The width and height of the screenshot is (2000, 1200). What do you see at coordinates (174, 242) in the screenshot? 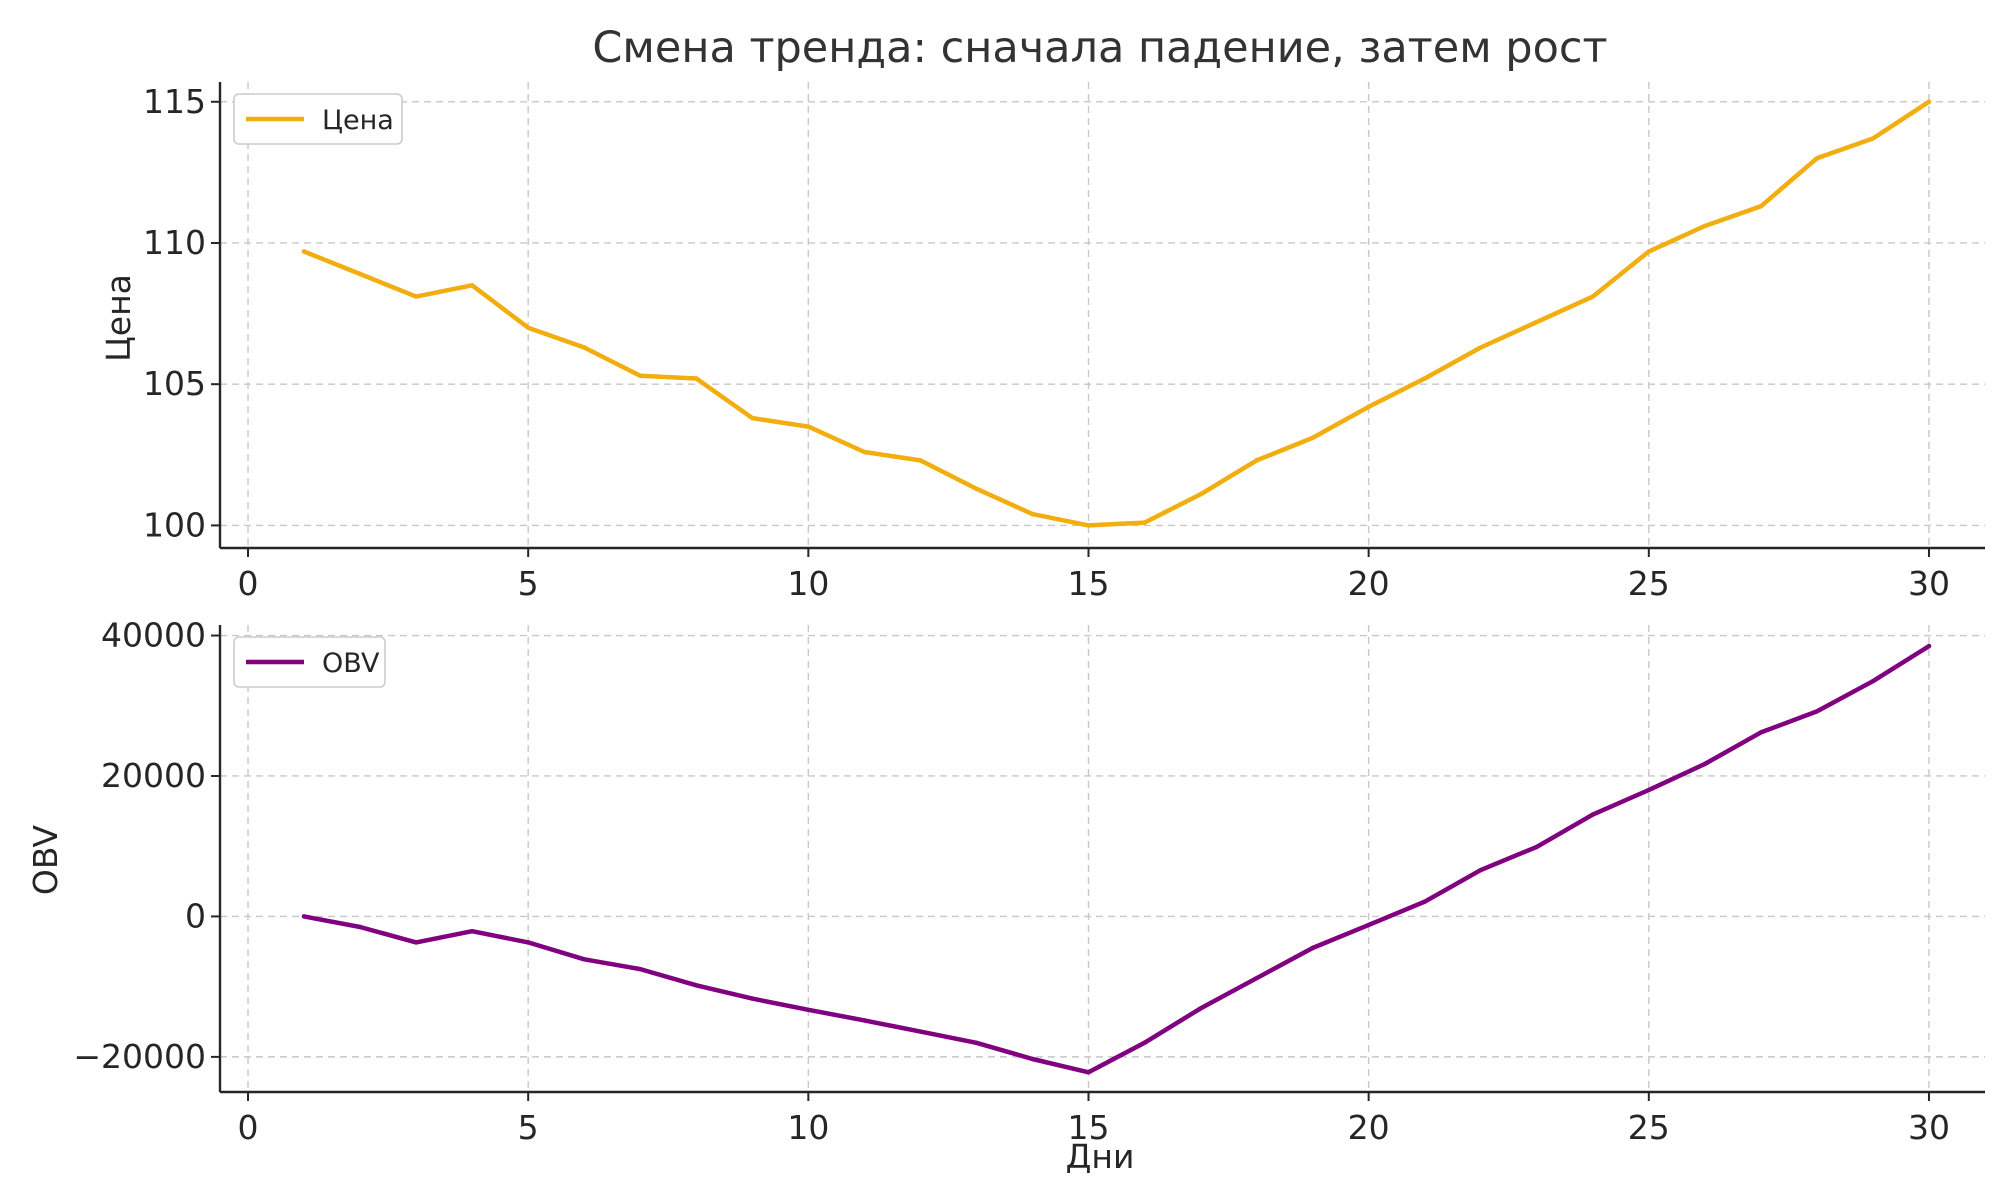
I see `price-y-tick-label: 110` at bounding box center [174, 242].